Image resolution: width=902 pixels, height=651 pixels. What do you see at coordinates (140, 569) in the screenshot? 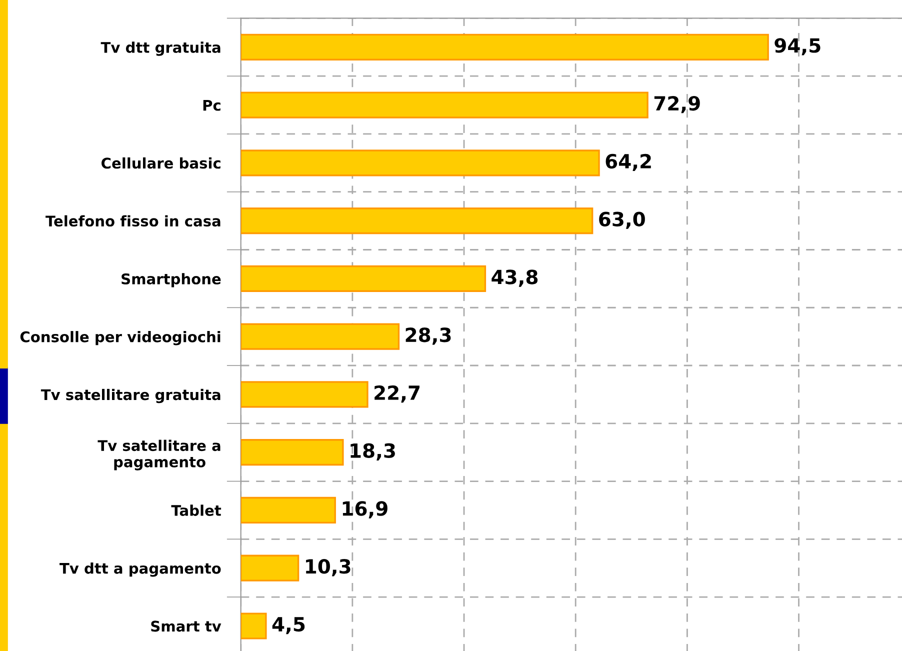
I see `y-tick-label: Tv dtt a pagamento` at bounding box center [140, 569].